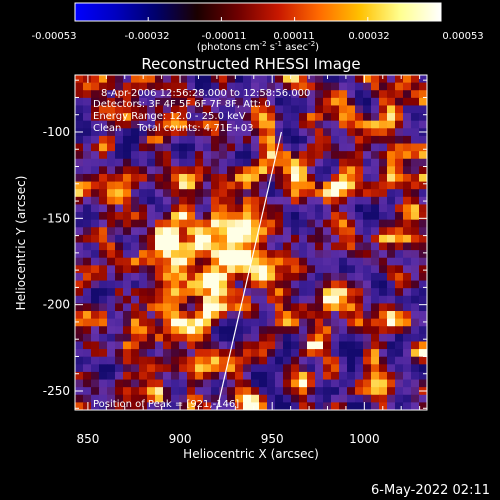 This screenshot has height=500, width=500. Describe the element at coordinates (224, 36) in the screenshot. I see `colorbar-tick-label-2: -0.00011` at that location.